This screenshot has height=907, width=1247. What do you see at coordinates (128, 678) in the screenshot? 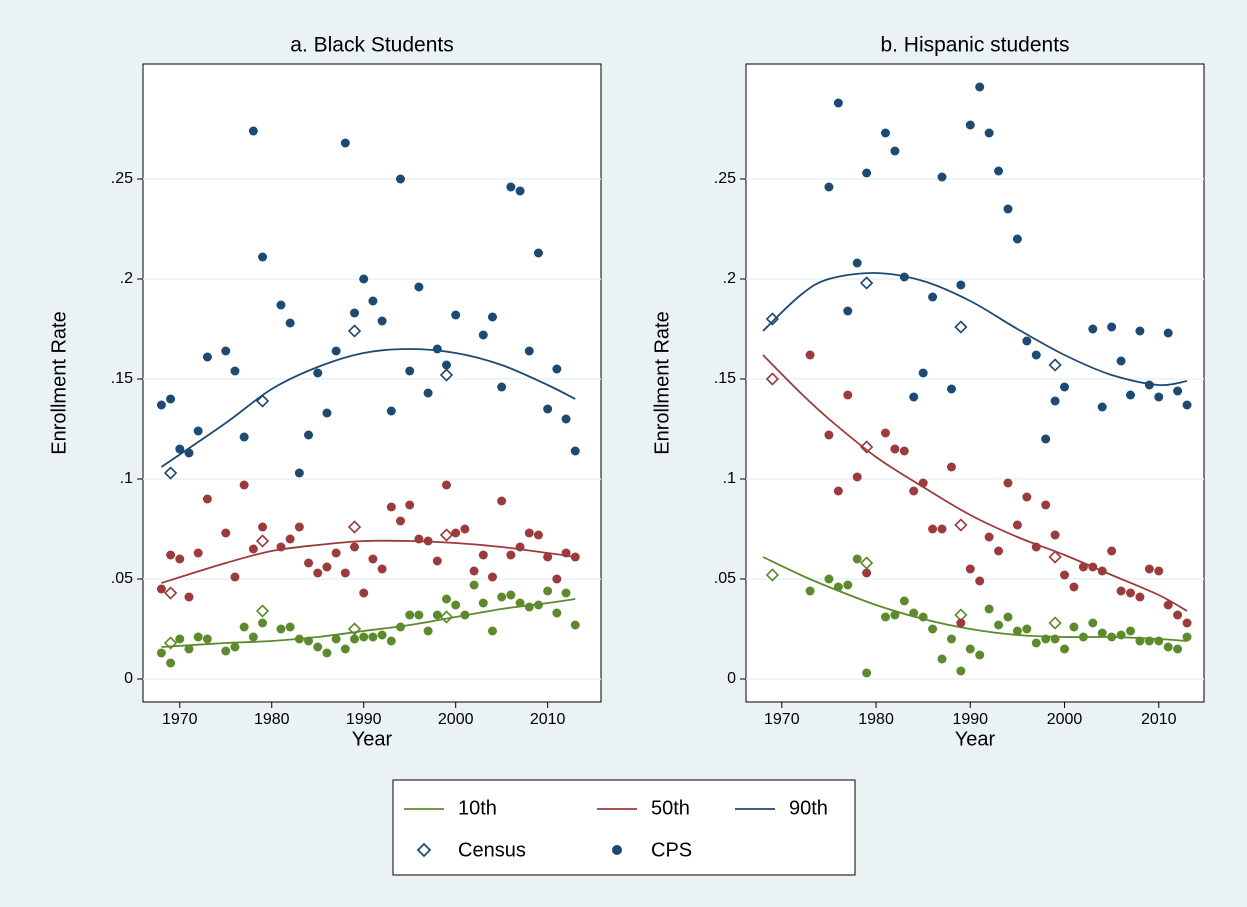
I see `y-tick-label: 0` at bounding box center [128, 678].